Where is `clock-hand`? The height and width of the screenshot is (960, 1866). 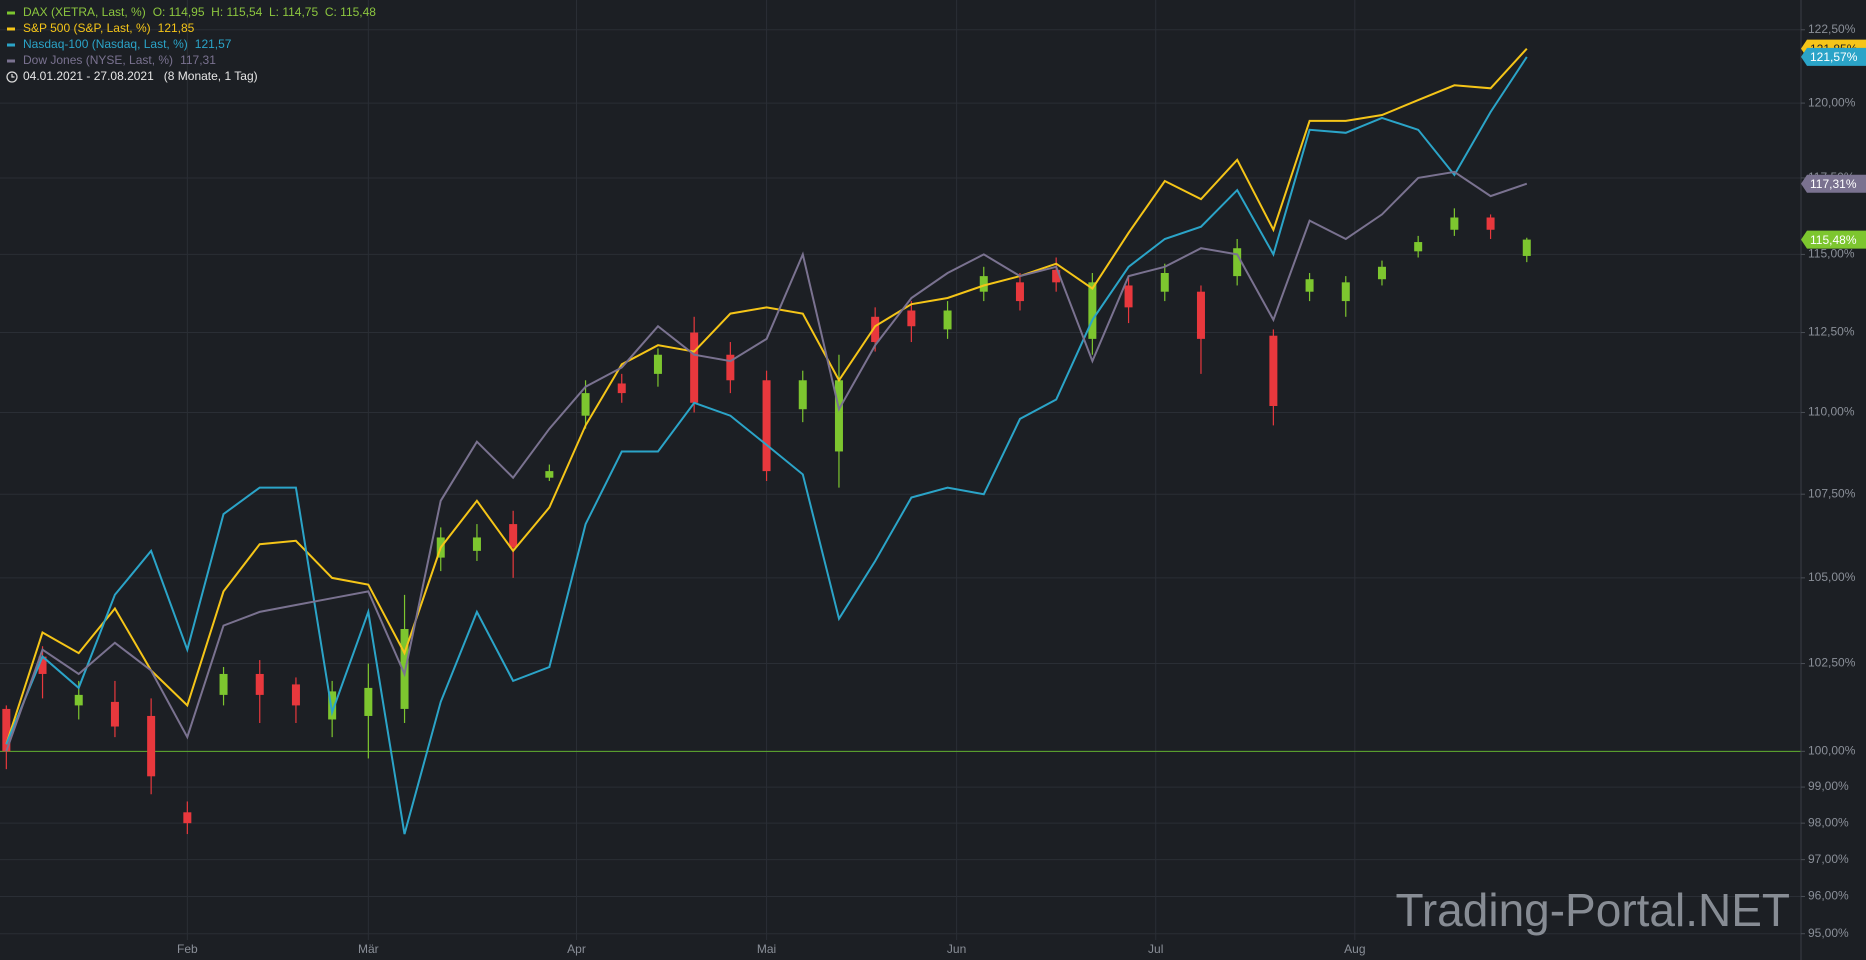 clock-hand is located at coordinates (13, 76).